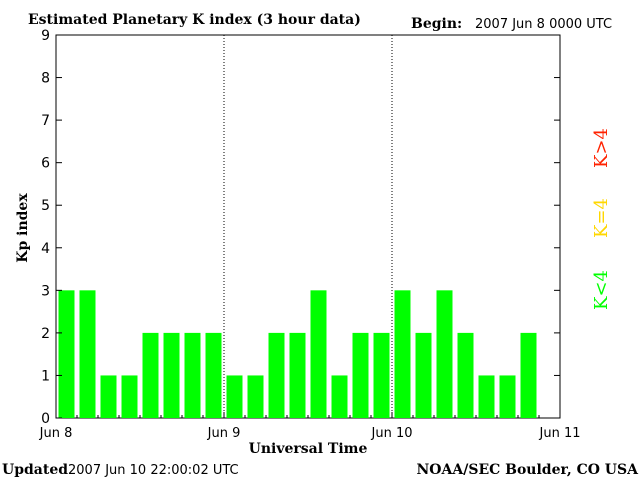 The height and width of the screenshot is (485, 640). I want to click on x-tick-label: Jun 8, so click(56, 433).